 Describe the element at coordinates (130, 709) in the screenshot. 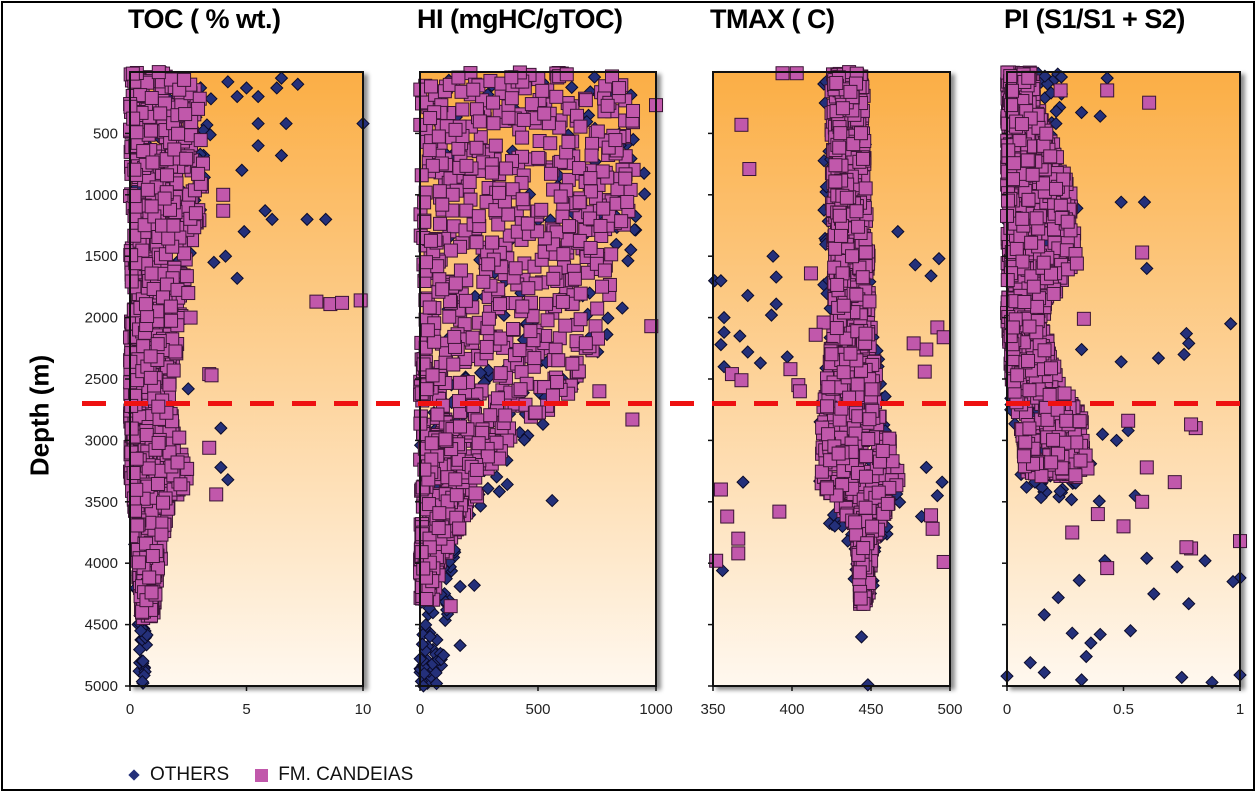

I see `x-tick-label: 0` at that location.